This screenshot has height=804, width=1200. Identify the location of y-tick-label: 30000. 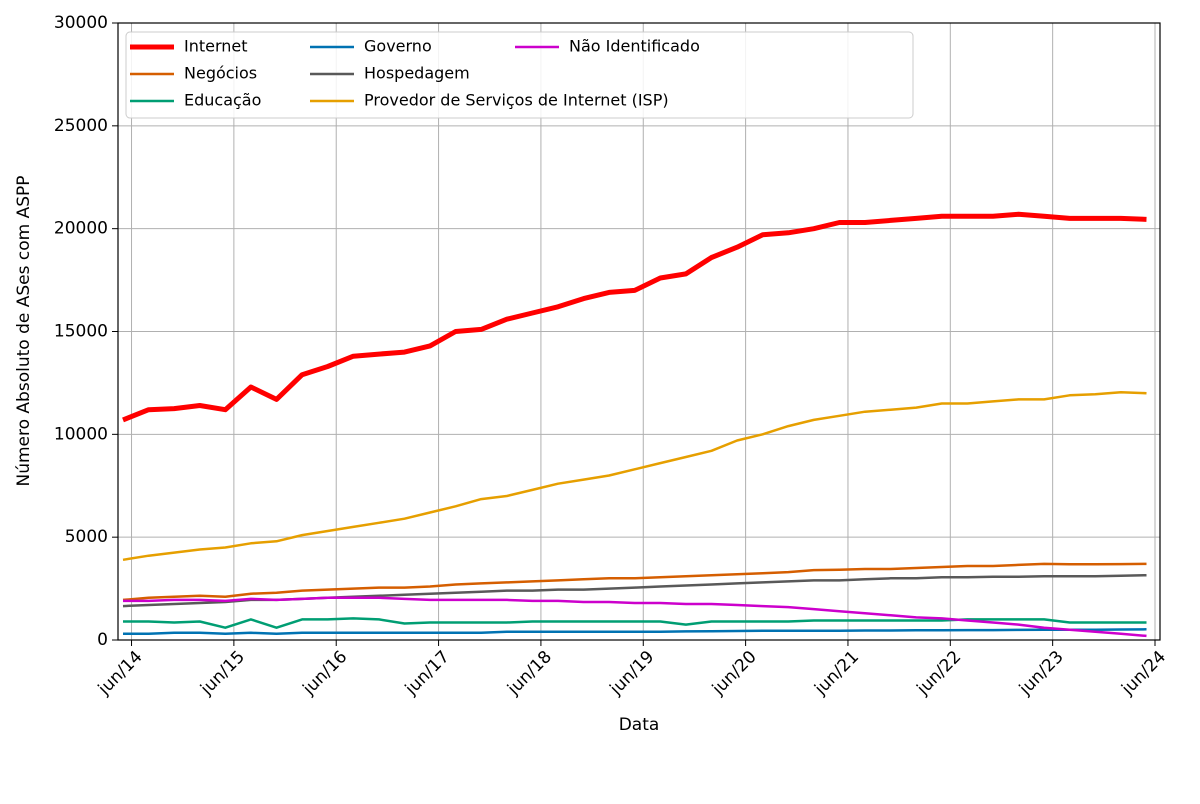
(81, 23).